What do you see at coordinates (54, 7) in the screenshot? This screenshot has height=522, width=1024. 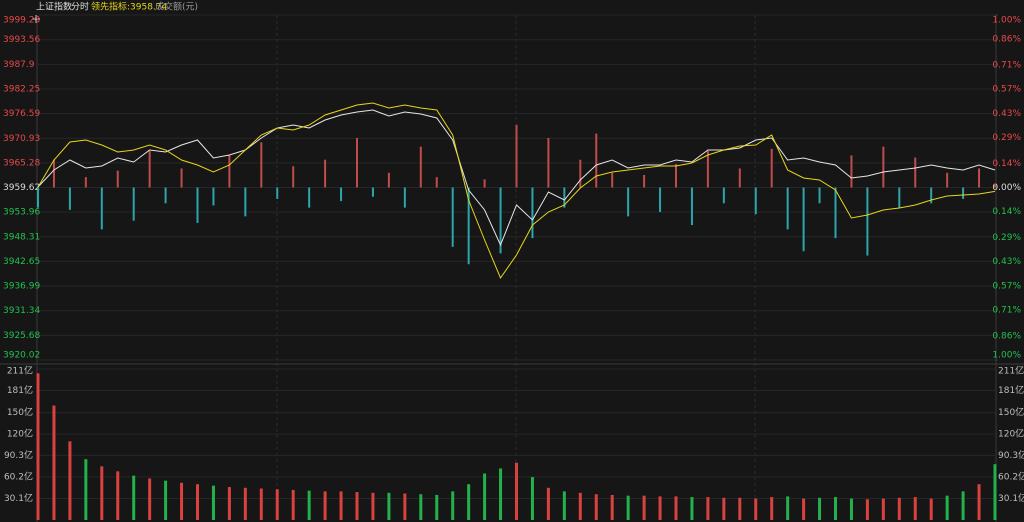 I see `index-name: 上证指数` at bounding box center [54, 7].